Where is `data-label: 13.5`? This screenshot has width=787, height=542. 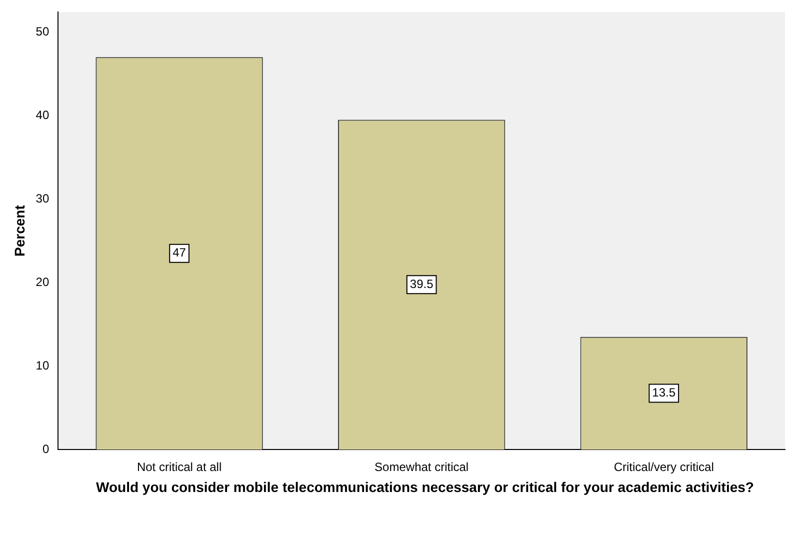
data-label: 13.5 is located at coordinates (664, 393).